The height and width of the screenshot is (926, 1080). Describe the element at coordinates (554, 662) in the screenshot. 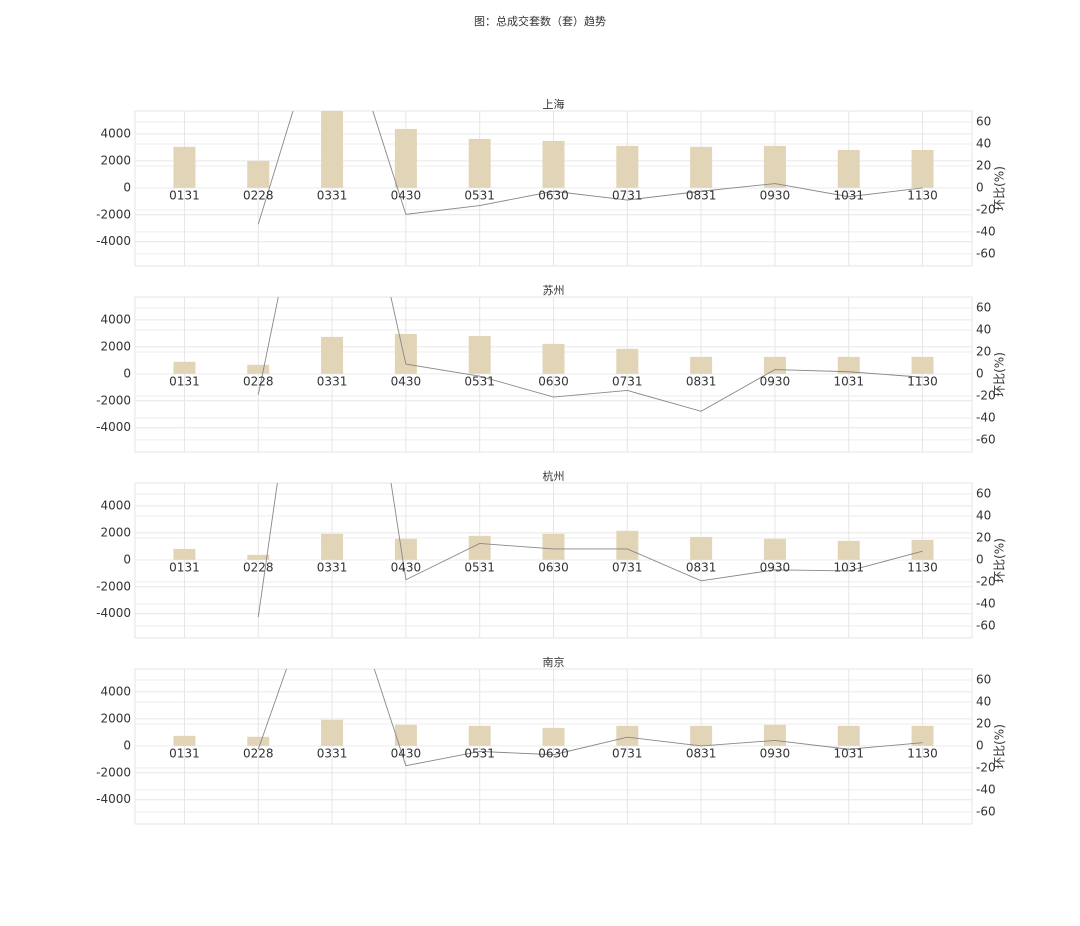

I see `panel-title: 南京` at that location.